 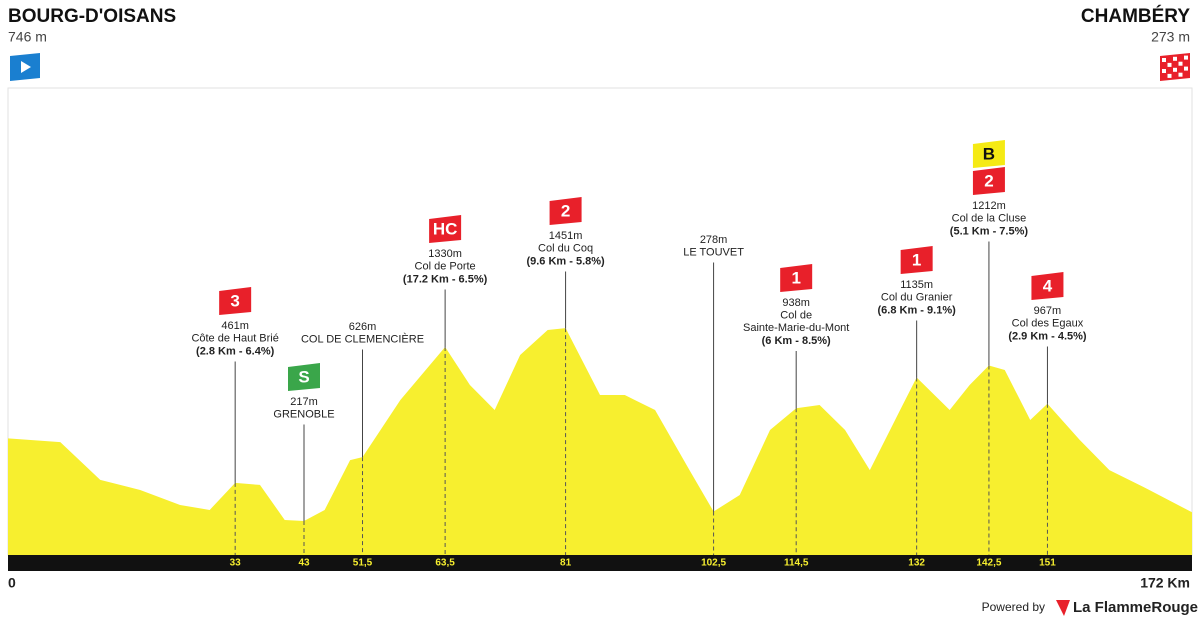 I want to click on finish-name: CHAMBÉRY, so click(x=1135, y=16).